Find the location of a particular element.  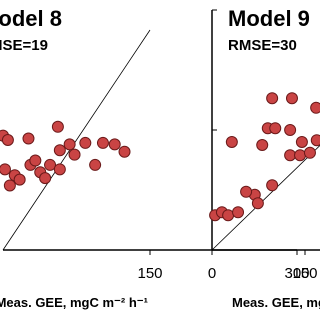

one-to-one-line is located at coordinates (265, 197).